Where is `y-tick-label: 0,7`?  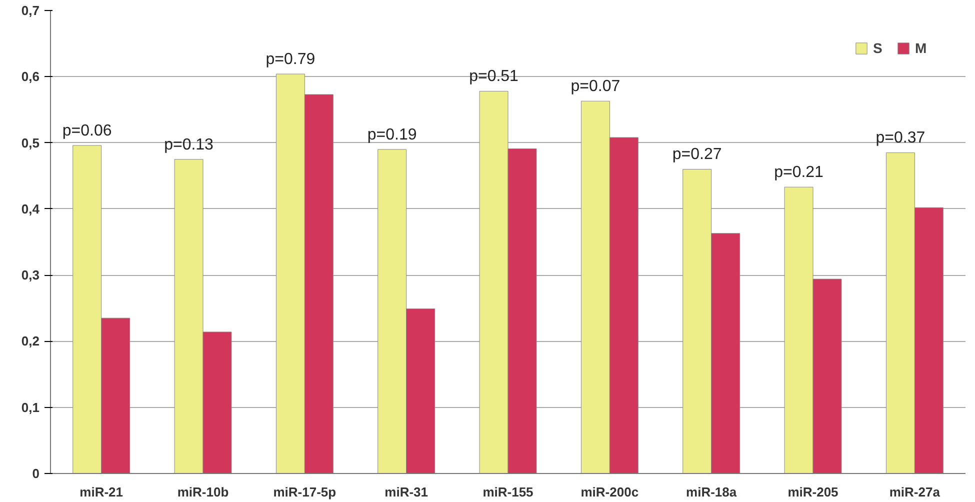
y-tick-label: 0,7 is located at coordinates (30, 10).